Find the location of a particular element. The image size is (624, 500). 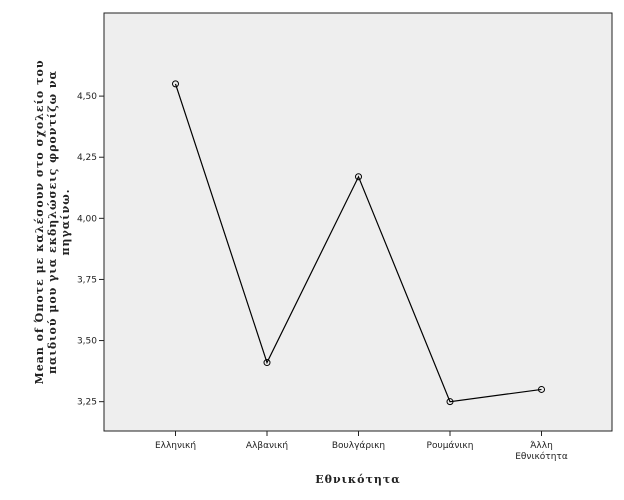

x-tick-label: Αλβανική is located at coordinates (267, 446).